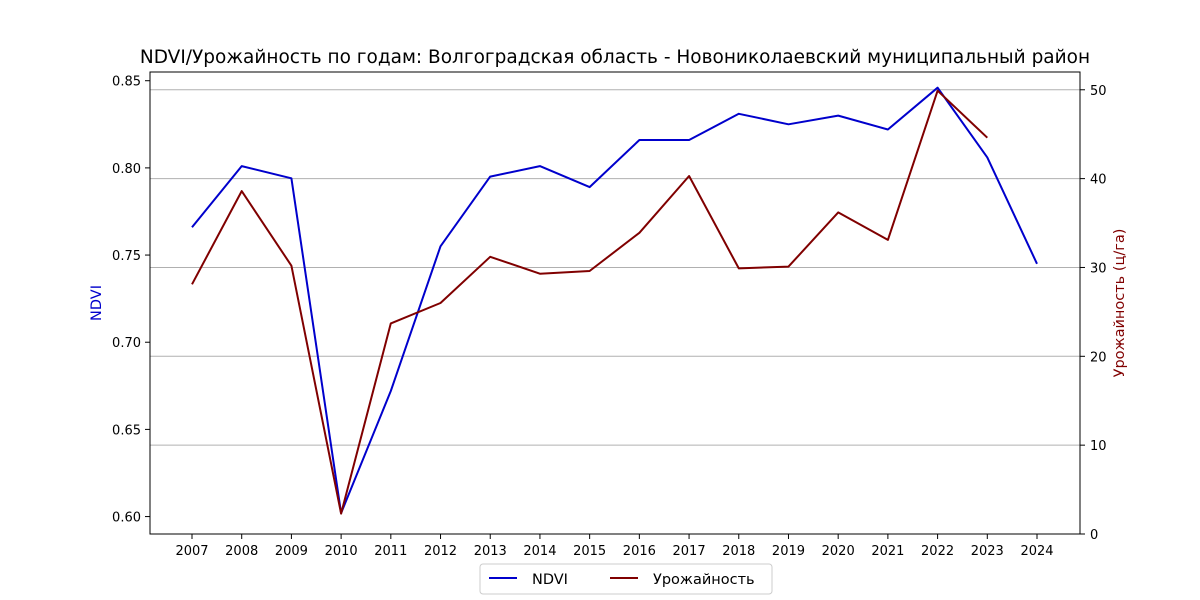  I want to click on x-tick-label: 2011, so click(390, 551).